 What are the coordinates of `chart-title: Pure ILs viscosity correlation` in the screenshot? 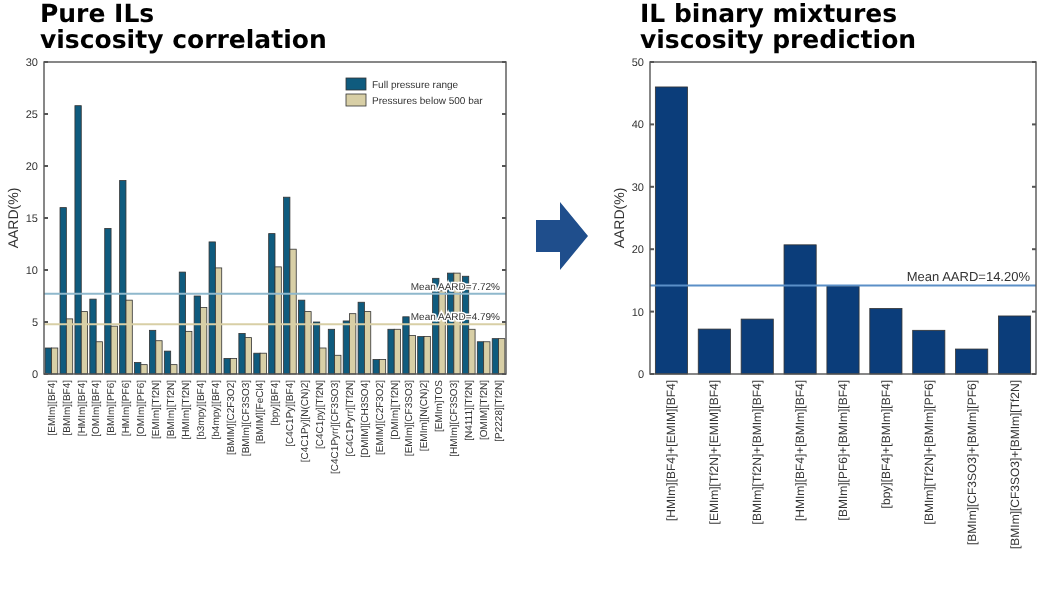 It's located at (183, 27).